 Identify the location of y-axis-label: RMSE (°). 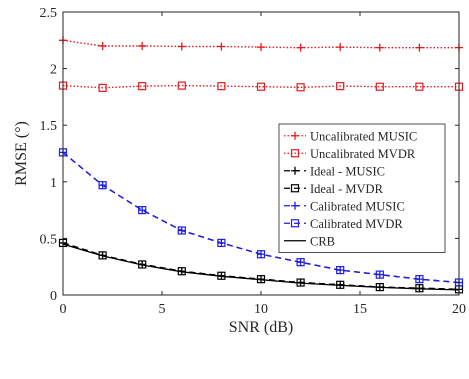
(21, 153).